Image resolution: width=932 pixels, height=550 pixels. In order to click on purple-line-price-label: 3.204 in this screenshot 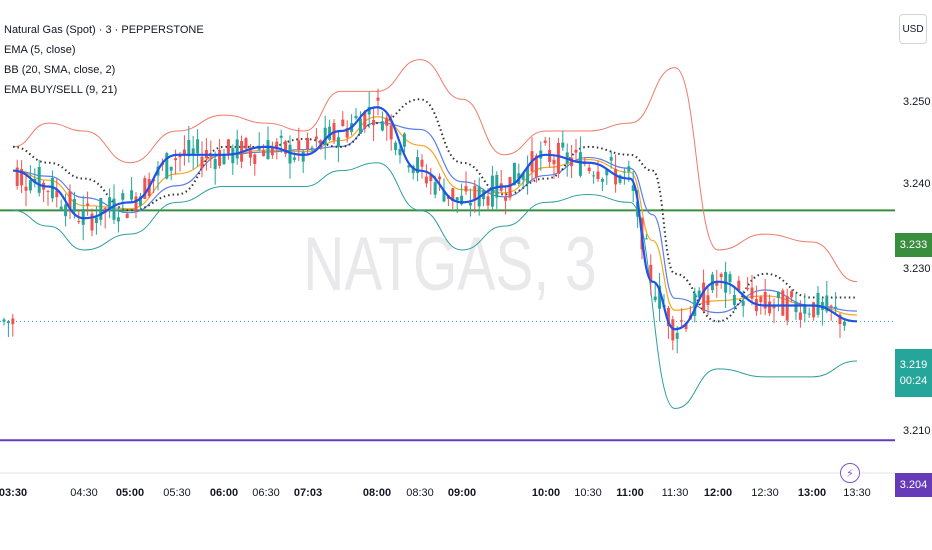, I will do `click(913, 485)`.